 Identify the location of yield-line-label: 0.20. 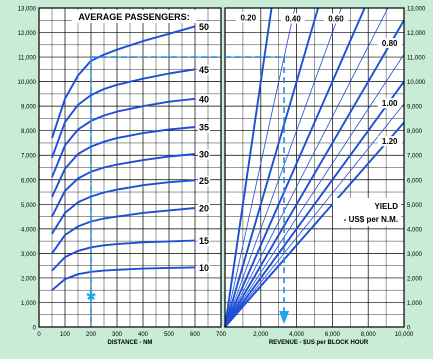
(248, 17).